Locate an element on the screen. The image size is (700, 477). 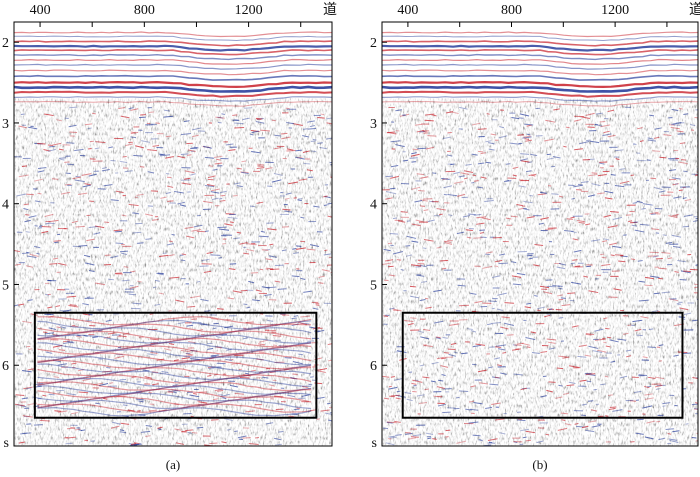
panel-caption: (b) is located at coordinates (539, 464).